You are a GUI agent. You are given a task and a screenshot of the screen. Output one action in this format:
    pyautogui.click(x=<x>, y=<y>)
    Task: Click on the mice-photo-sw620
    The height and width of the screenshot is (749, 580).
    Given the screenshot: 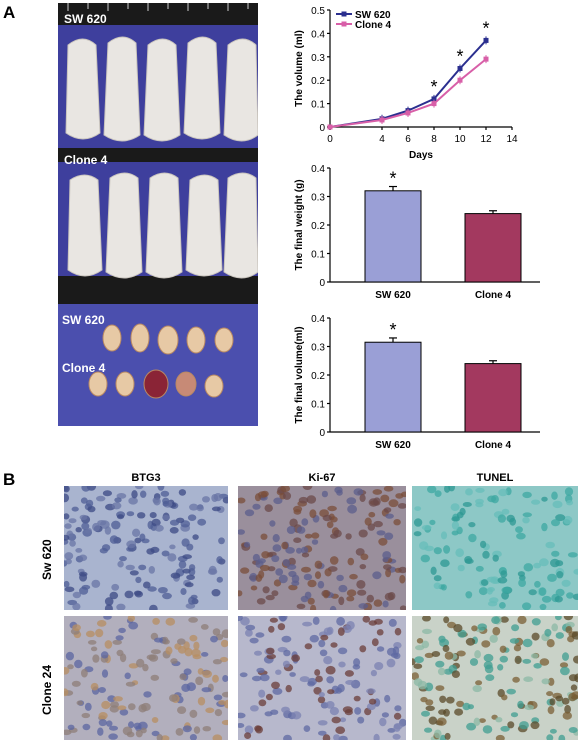 What is the action you would take?
    pyautogui.click(x=158, y=79)
    